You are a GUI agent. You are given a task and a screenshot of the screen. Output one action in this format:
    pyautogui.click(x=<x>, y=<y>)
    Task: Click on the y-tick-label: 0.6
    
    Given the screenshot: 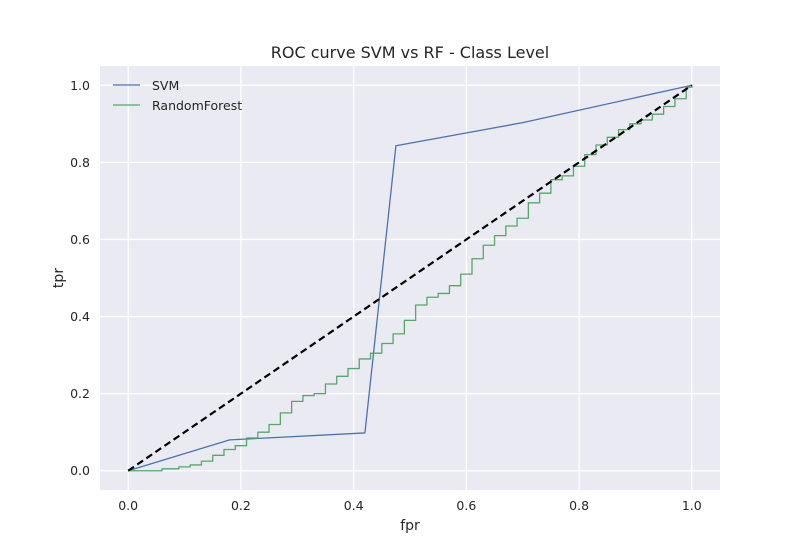 What is the action you would take?
    pyautogui.click(x=80, y=239)
    